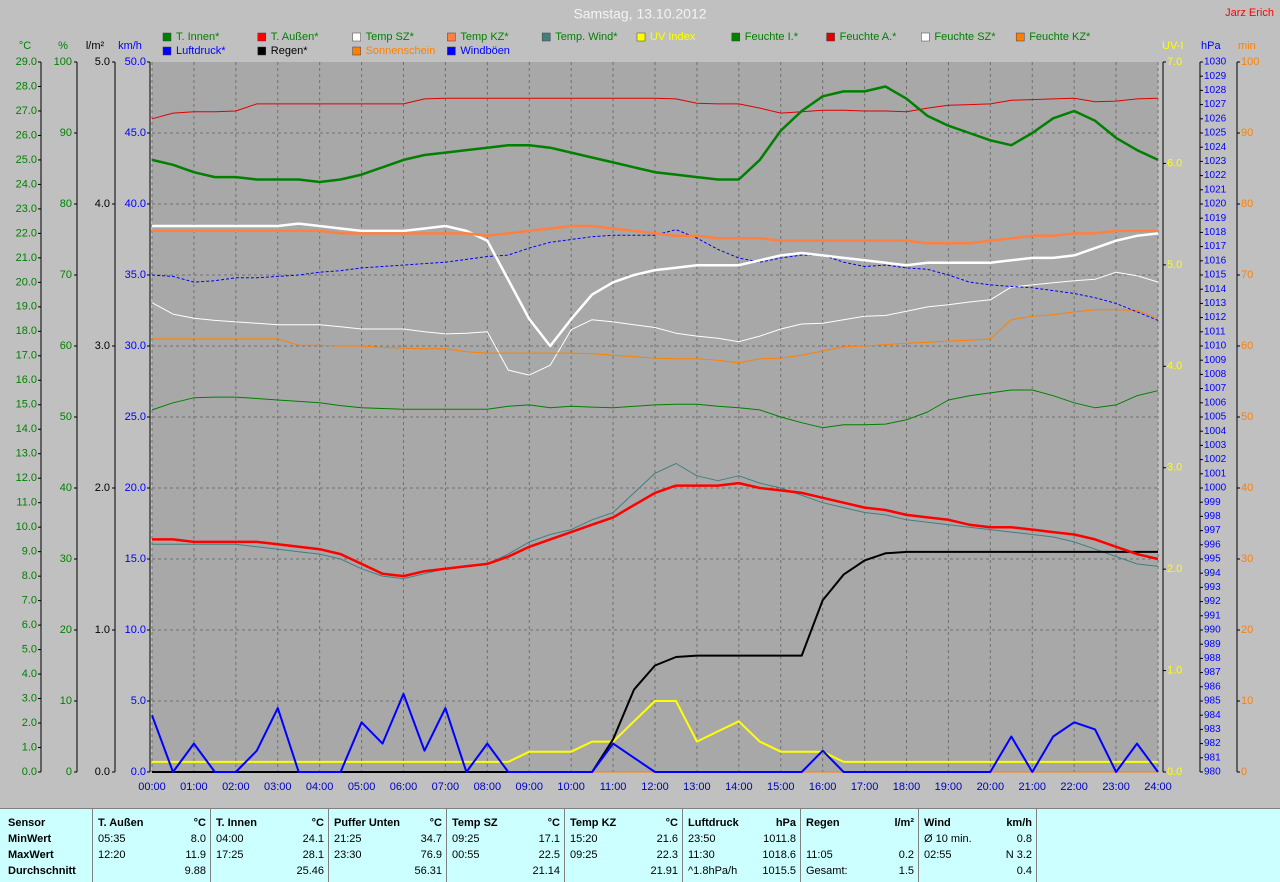  What do you see at coordinates (195, 855) in the screenshot?
I see `table-cell: 11.9` at bounding box center [195, 855].